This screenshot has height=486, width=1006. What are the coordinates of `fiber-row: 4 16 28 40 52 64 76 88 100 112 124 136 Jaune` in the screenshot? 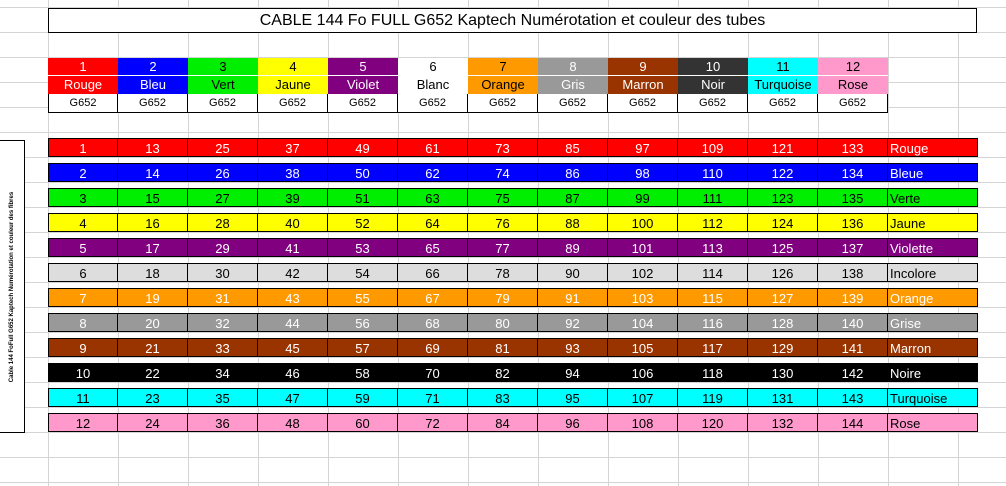 It's located at (513, 222).